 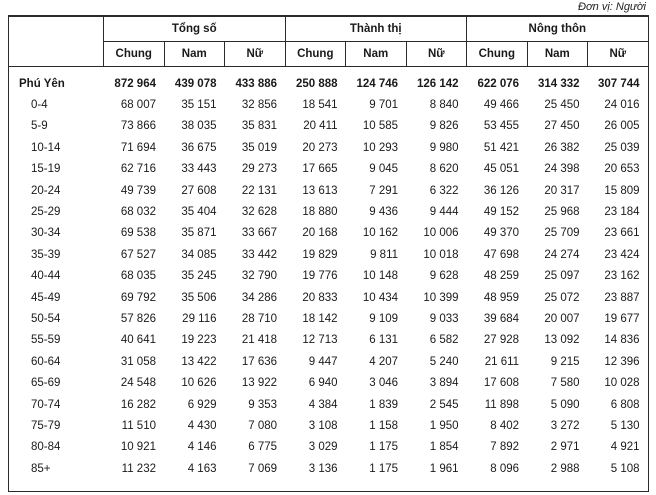 I want to click on cell-value: 35 506, so click(x=199, y=297).